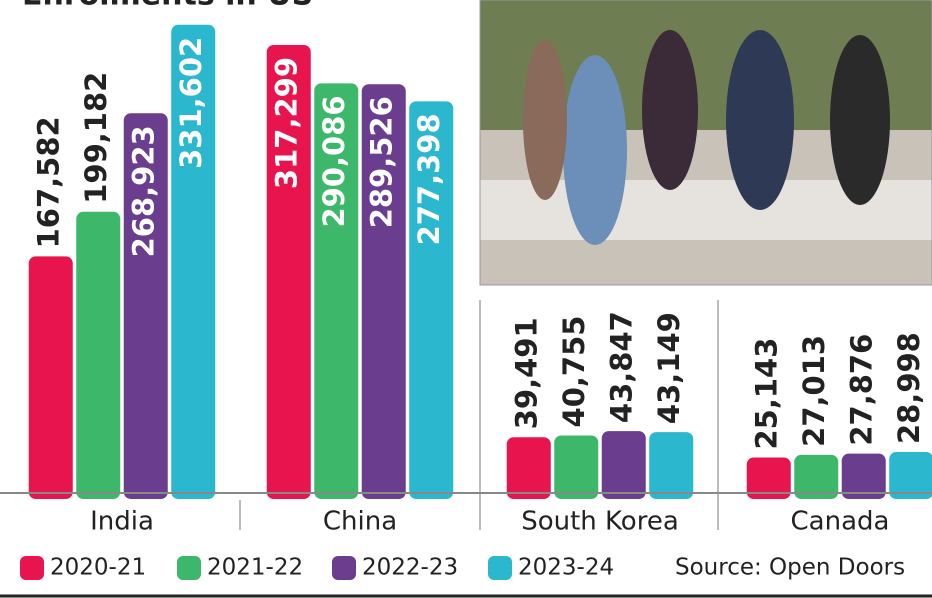 The width and height of the screenshot is (932, 598). Describe the element at coordinates (122, 522) in the screenshot. I see `x-tick-label: India` at that location.